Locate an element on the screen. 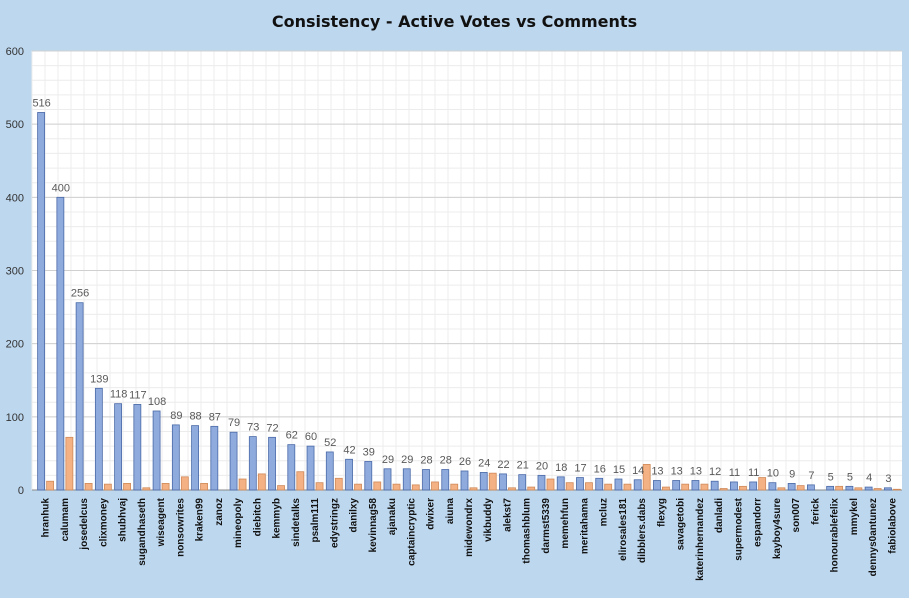 Image resolution: width=909 pixels, height=598 pixels. data-label: 10 is located at coordinates (773, 474).